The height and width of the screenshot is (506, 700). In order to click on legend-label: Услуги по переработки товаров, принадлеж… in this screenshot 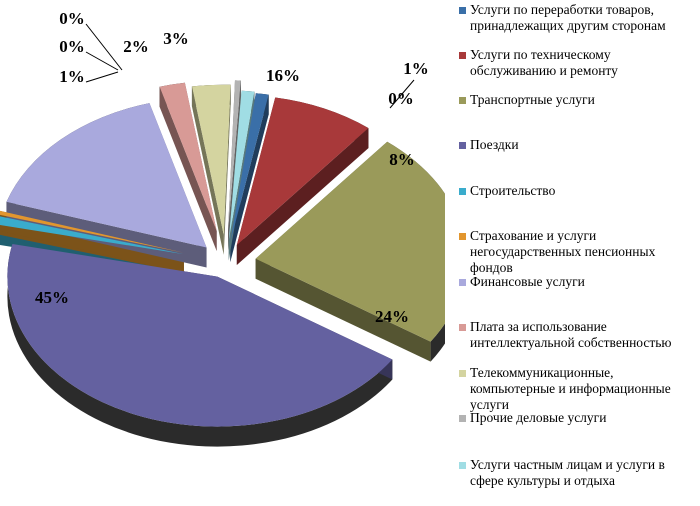, I will do `click(568, 17)`.